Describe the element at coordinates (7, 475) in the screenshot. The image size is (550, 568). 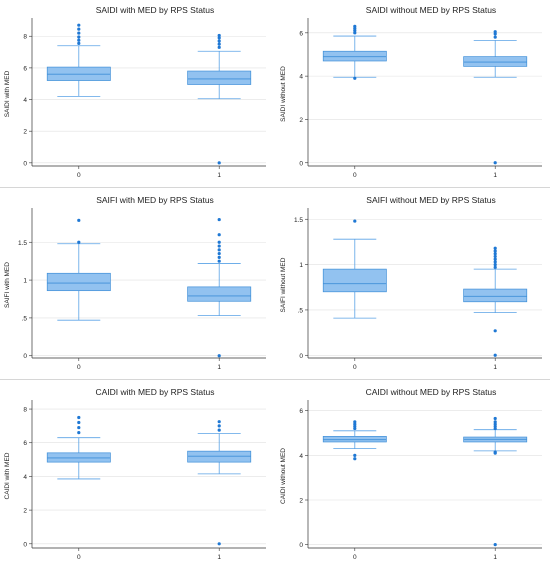
I see `y-axis-label: CAIDI with MED` at that location.